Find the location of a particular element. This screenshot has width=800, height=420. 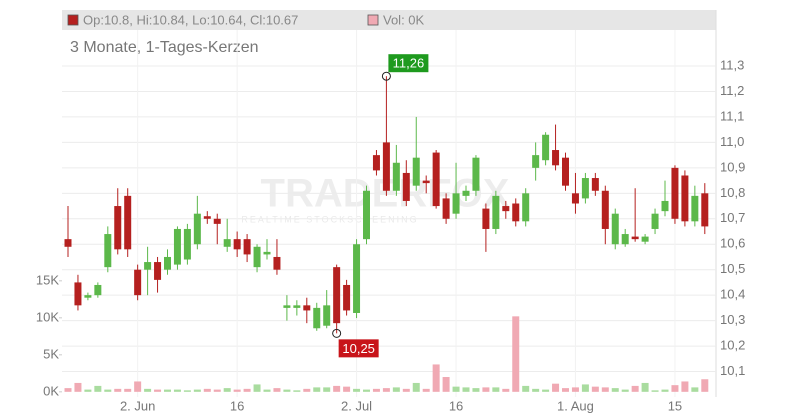

ohlc-legend-swatch is located at coordinates (73, 20).